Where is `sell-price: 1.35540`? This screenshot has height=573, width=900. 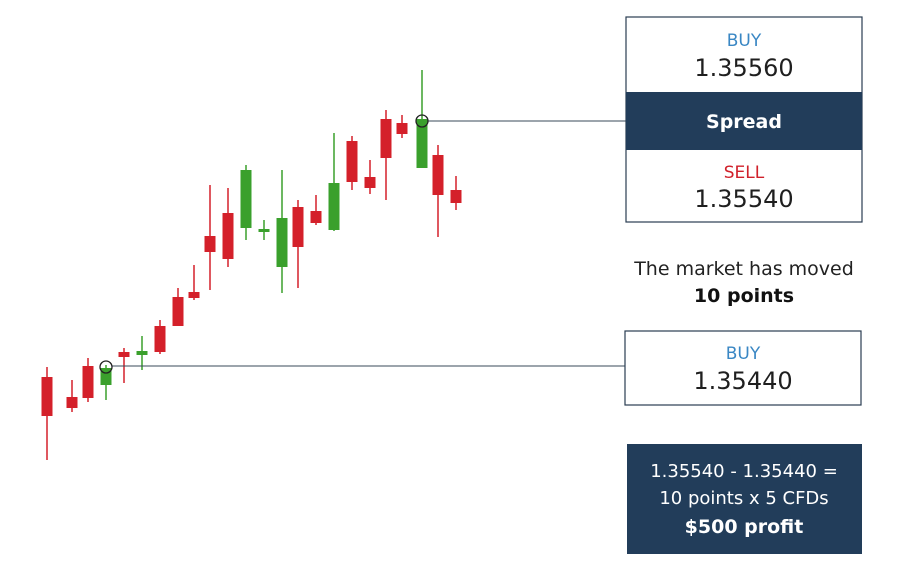
sell-price: 1.35540 is located at coordinates (743, 199).